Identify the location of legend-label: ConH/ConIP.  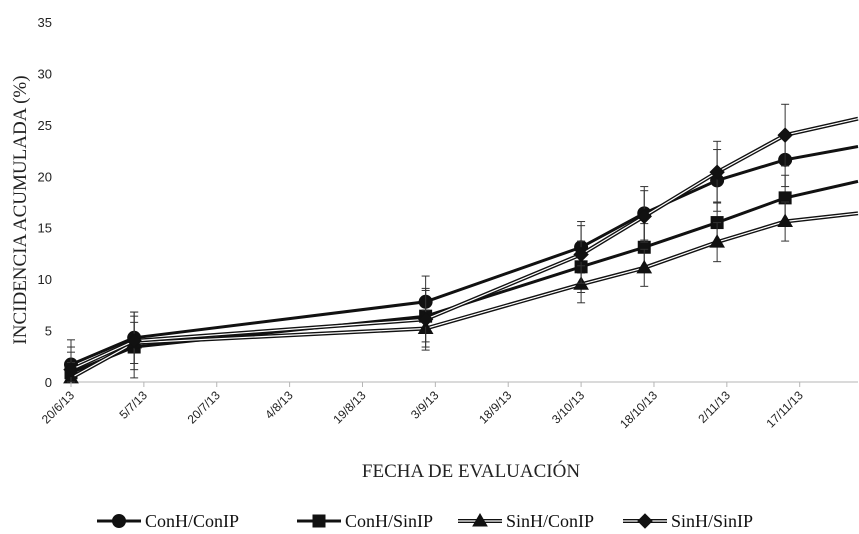
(192, 521).